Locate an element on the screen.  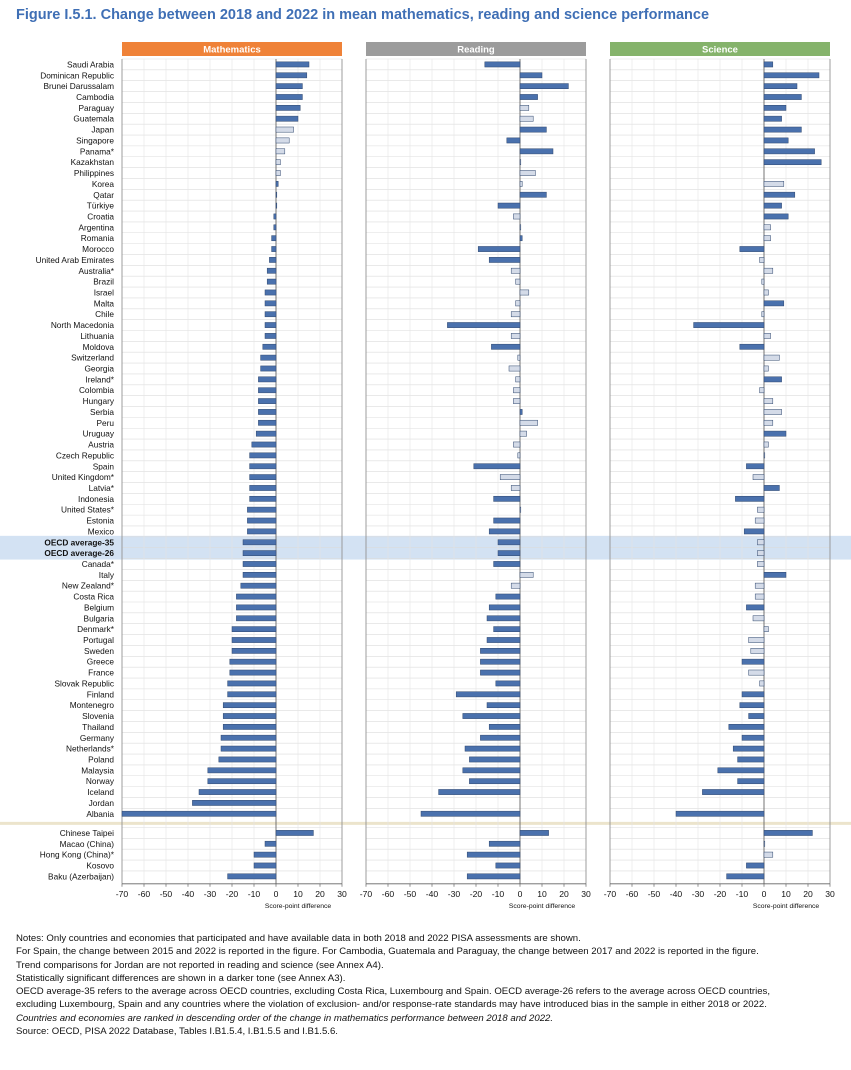
country-label: Poland is located at coordinates (101, 759).